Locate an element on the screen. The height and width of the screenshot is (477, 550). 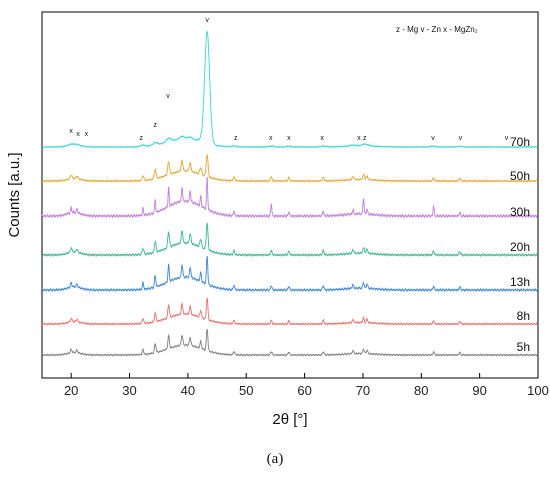
series-label-30h: 30h is located at coordinates (520, 212).